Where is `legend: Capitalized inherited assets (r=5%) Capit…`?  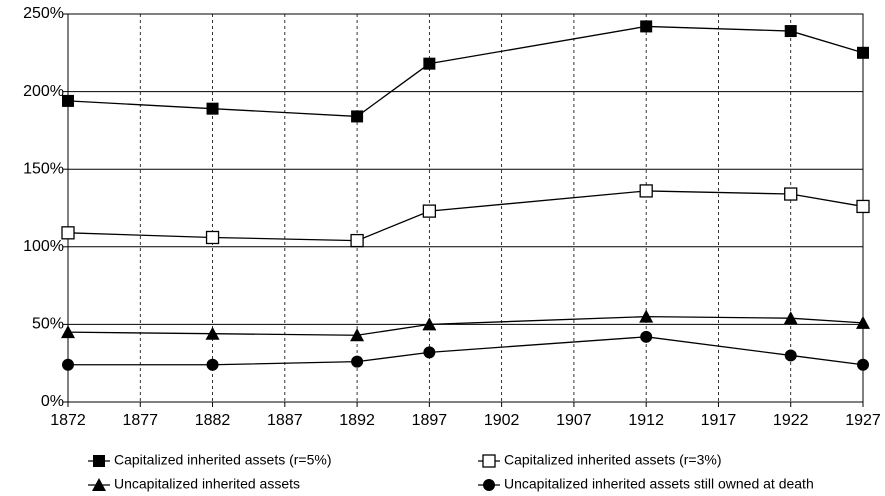 legend: Capitalized inherited assets (r=5%) Capit… is located at coordinates (451, 472).